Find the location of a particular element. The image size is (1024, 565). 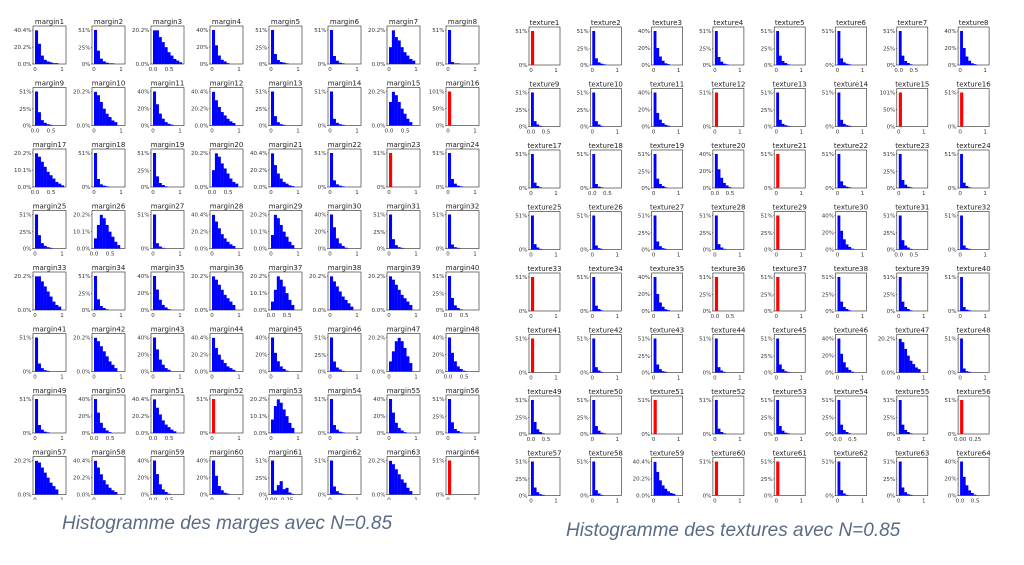

subplot-title: texture56 is located at coordinates (973, 392).